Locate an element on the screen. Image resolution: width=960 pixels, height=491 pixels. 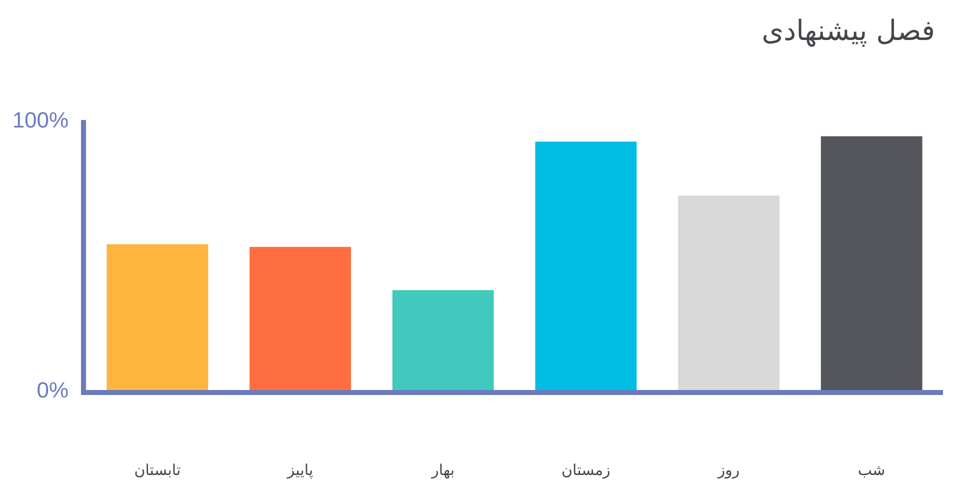
x-tick-label: تابستان is located at coordinates (157, 470).